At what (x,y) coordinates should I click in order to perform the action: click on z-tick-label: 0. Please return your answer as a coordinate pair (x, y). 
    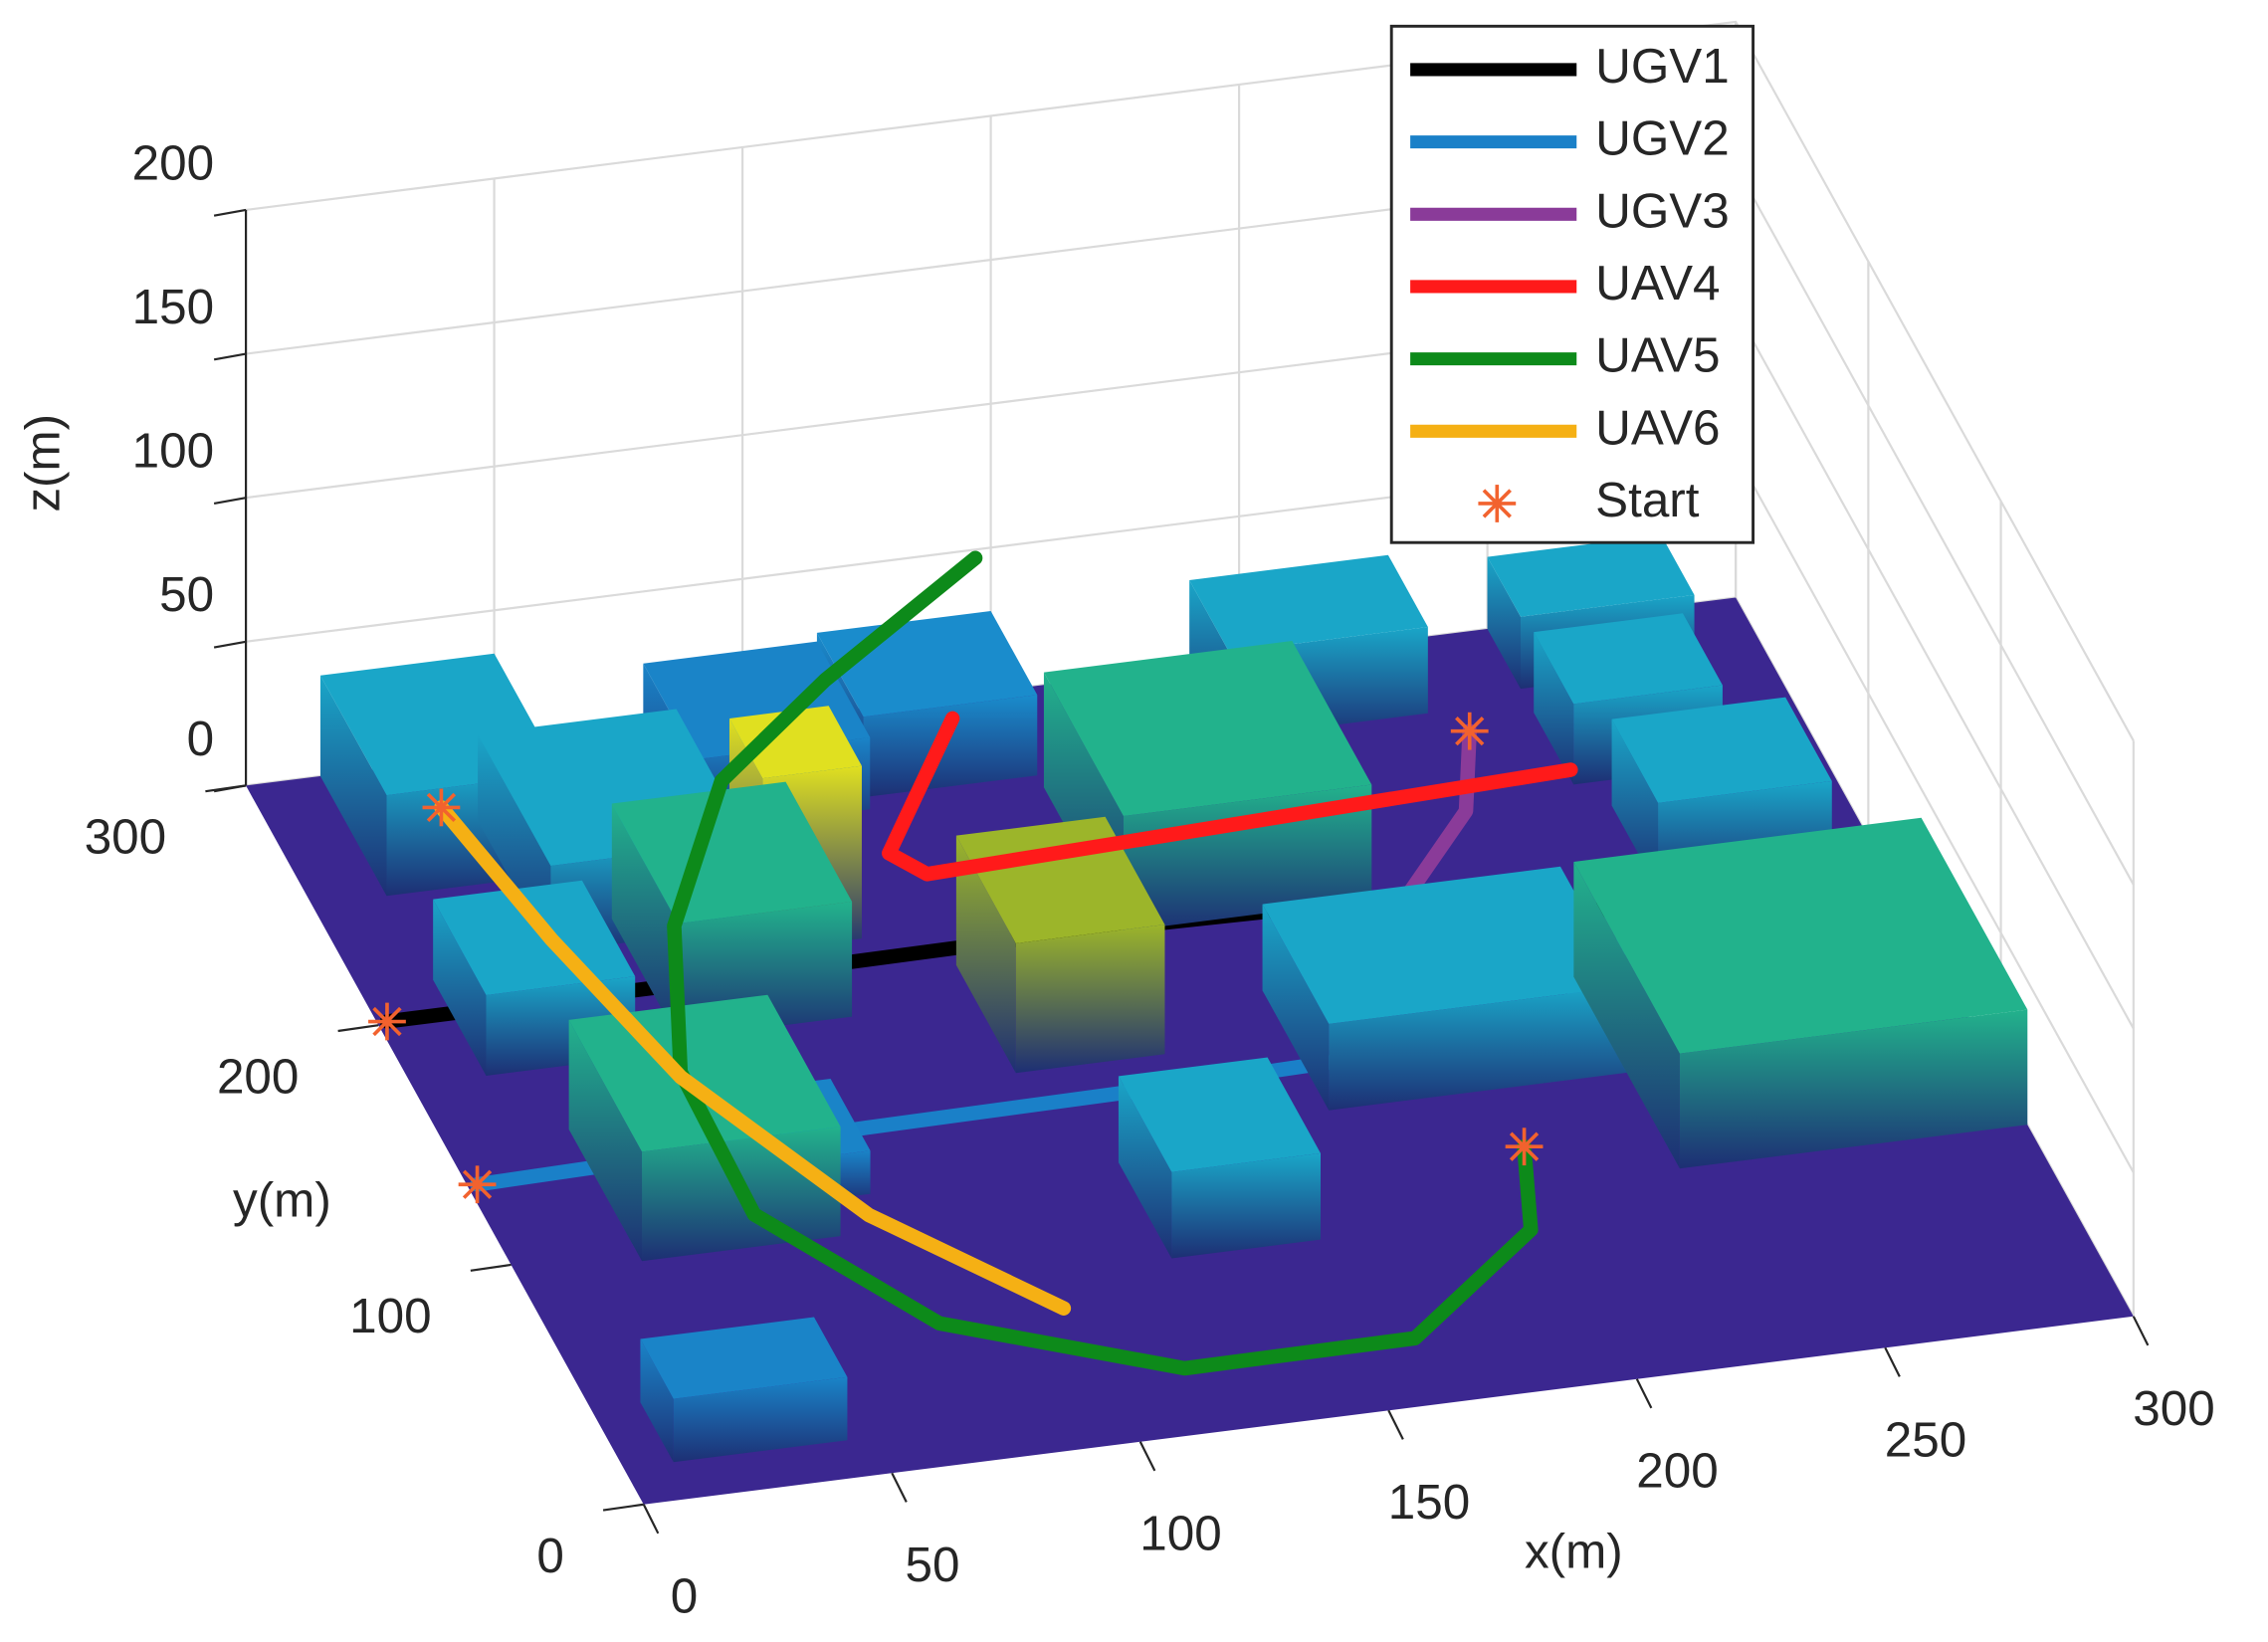
    Looking at the image, I should click on (200, 739).